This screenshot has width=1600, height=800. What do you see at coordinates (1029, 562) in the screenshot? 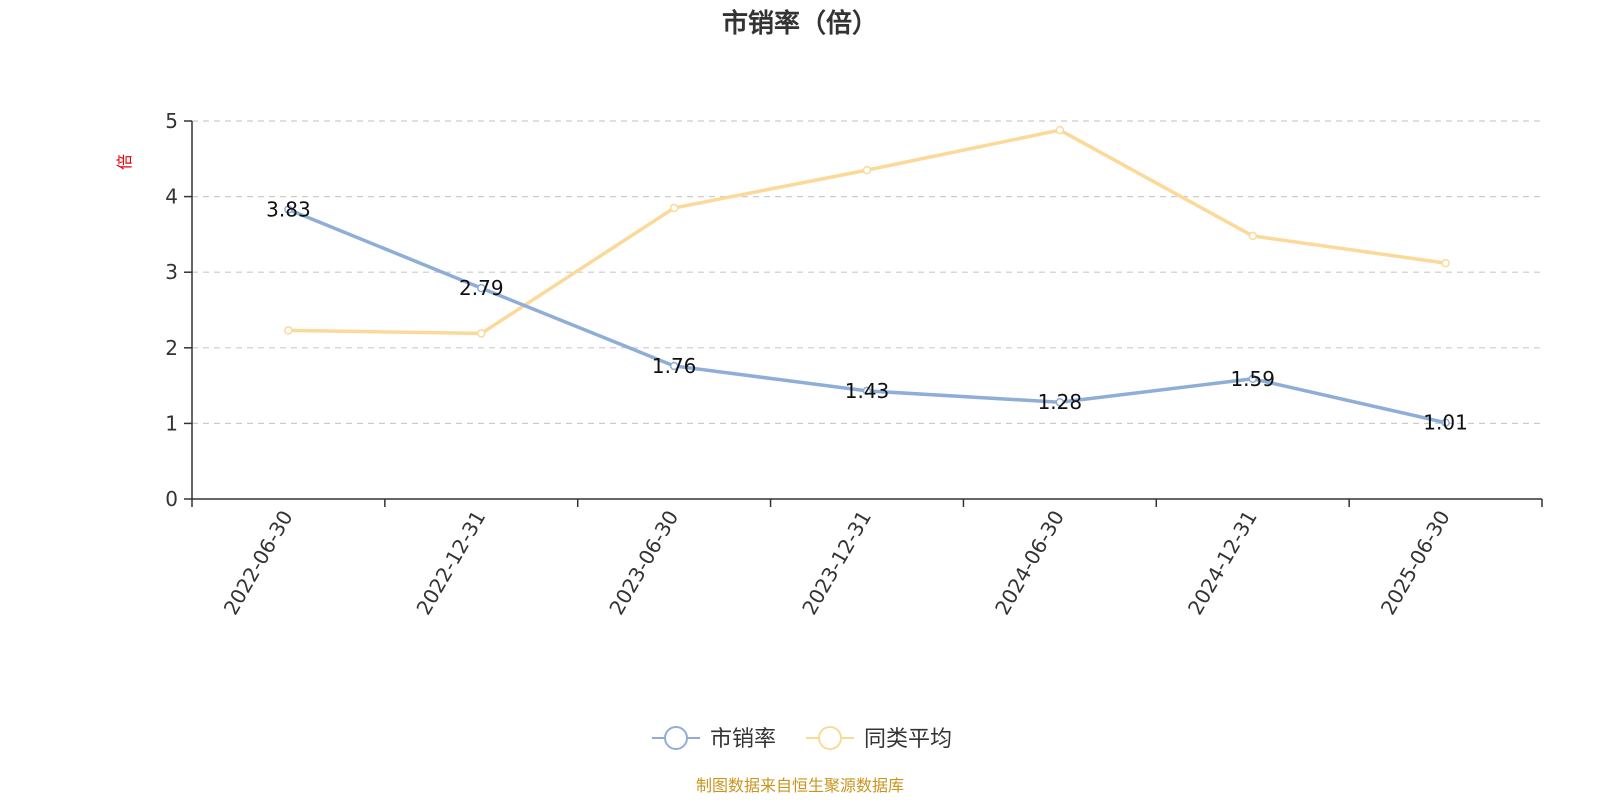
I see `x-tick-label: 2024-06-30` at bounding box center [1029, 562].